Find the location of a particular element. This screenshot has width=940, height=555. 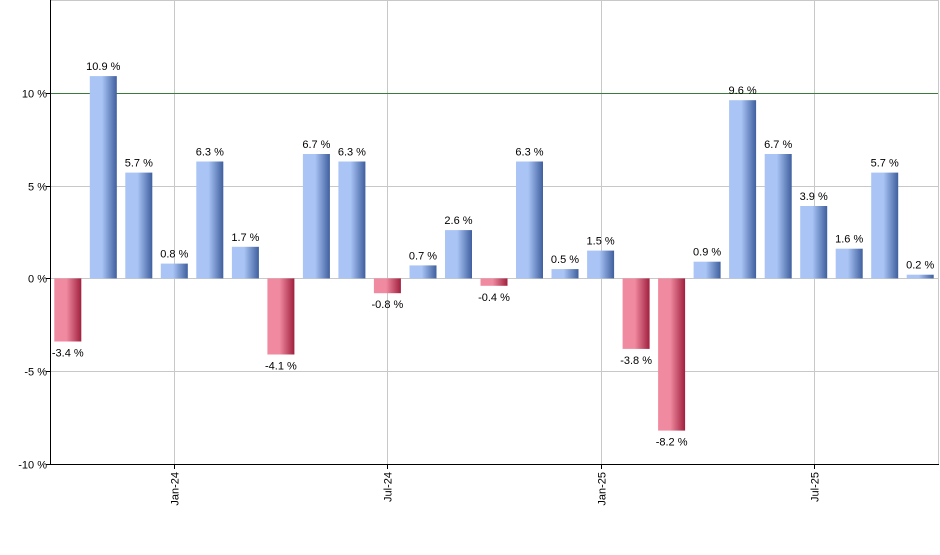

data-label: 0.5 % is located at coordinates (565, 260).